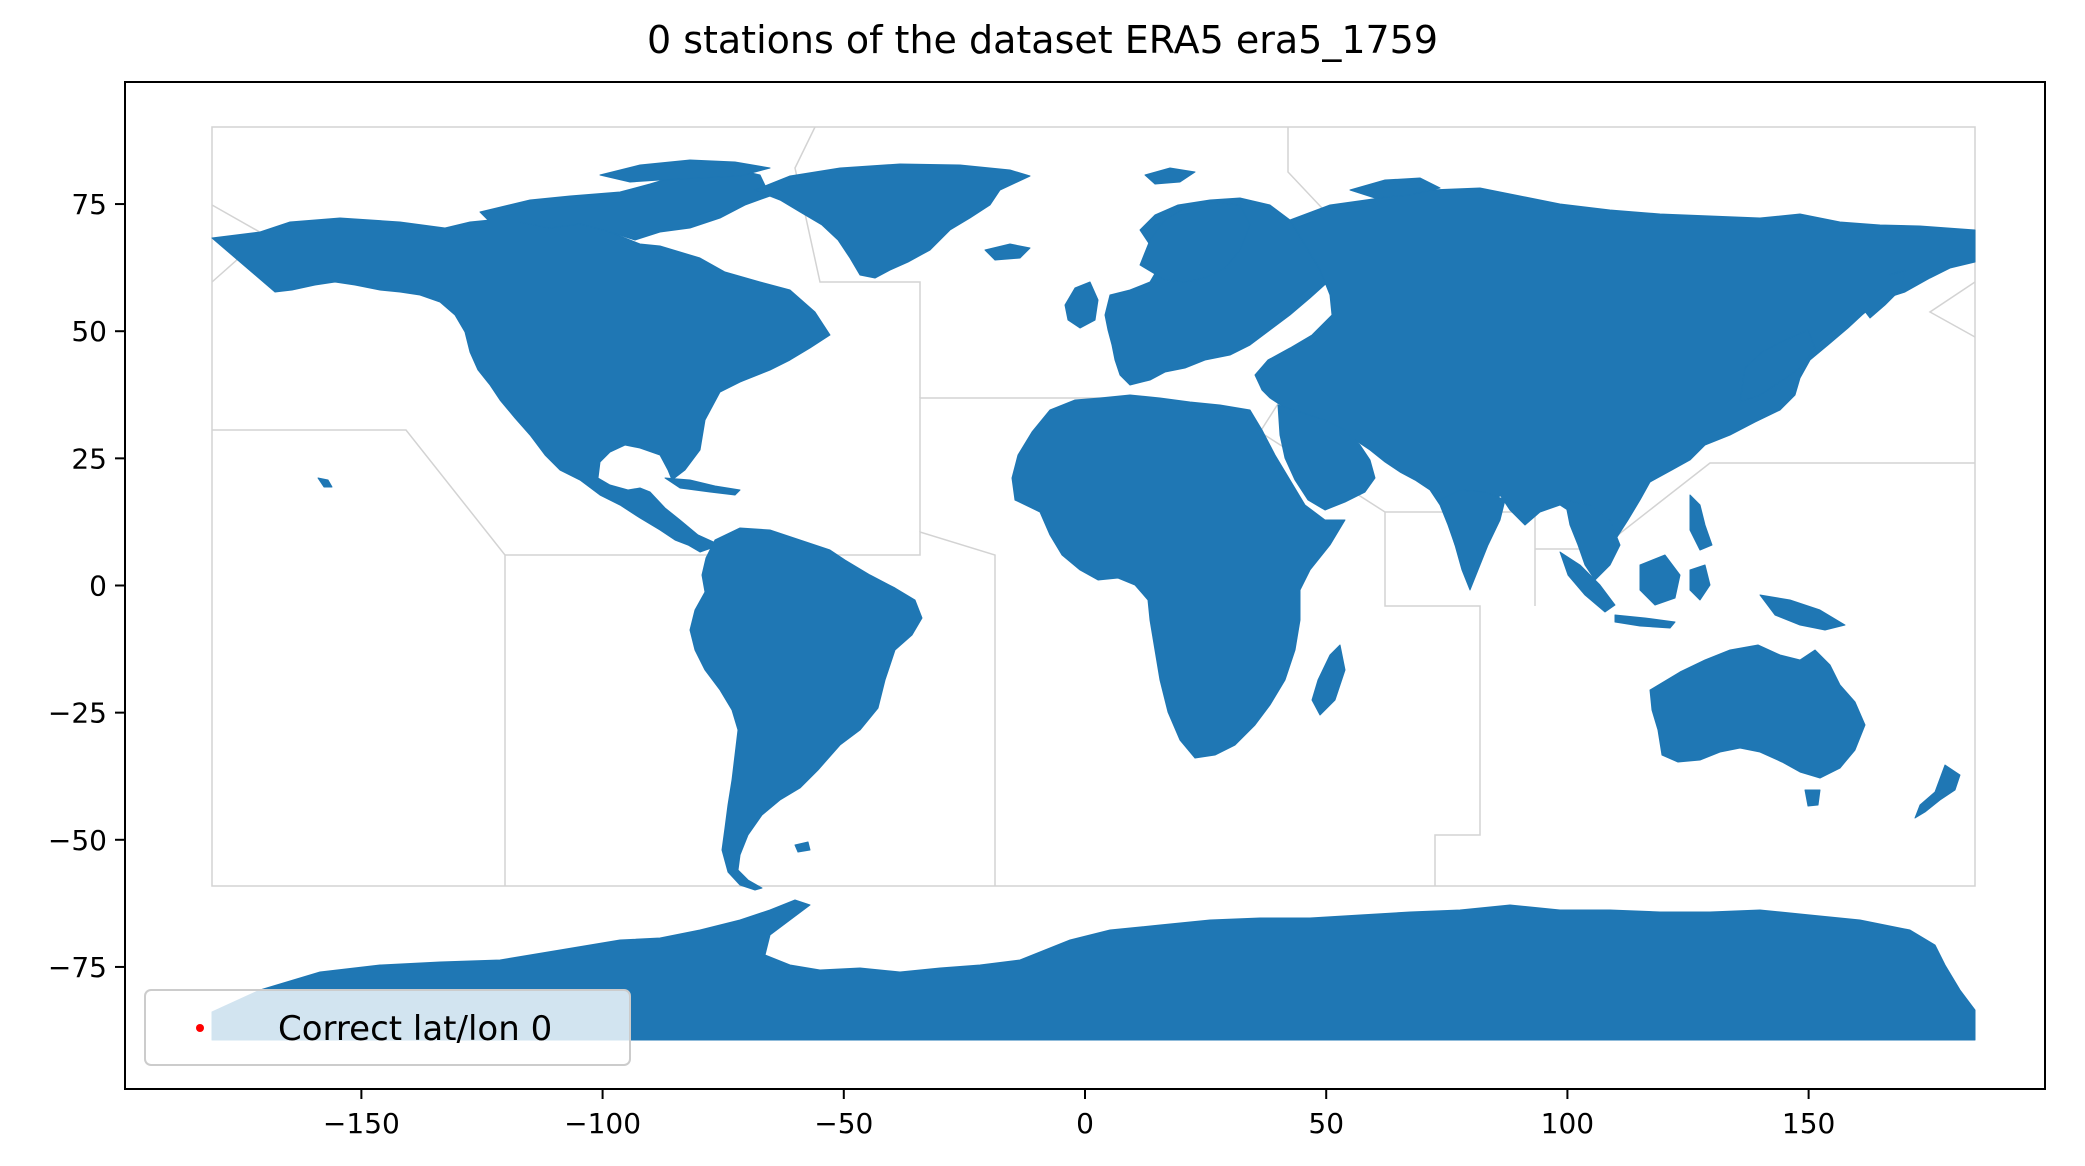 This screenshot has width=2085, height=1166. Describe the element at coordinates (1007, 252) in the screenshot. I see `land-iceland` at that location.